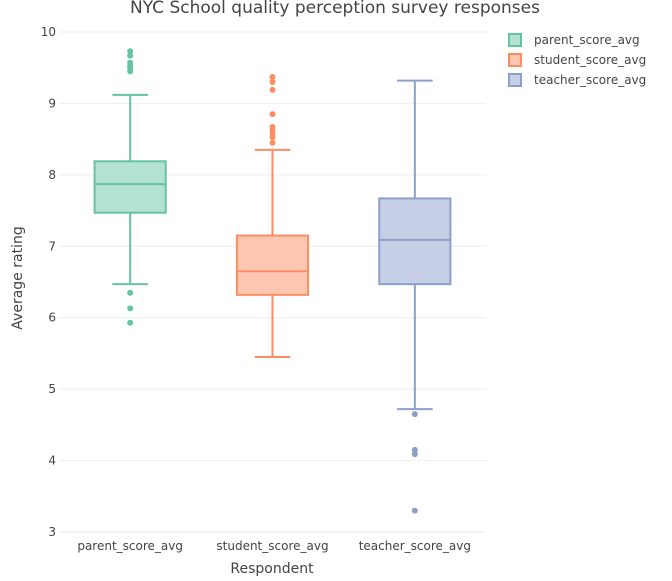  What do you see at coordinates (18, 277) in the screenshot?
I see `y-axis-label: Average rating` at bounding box center [18, 277].